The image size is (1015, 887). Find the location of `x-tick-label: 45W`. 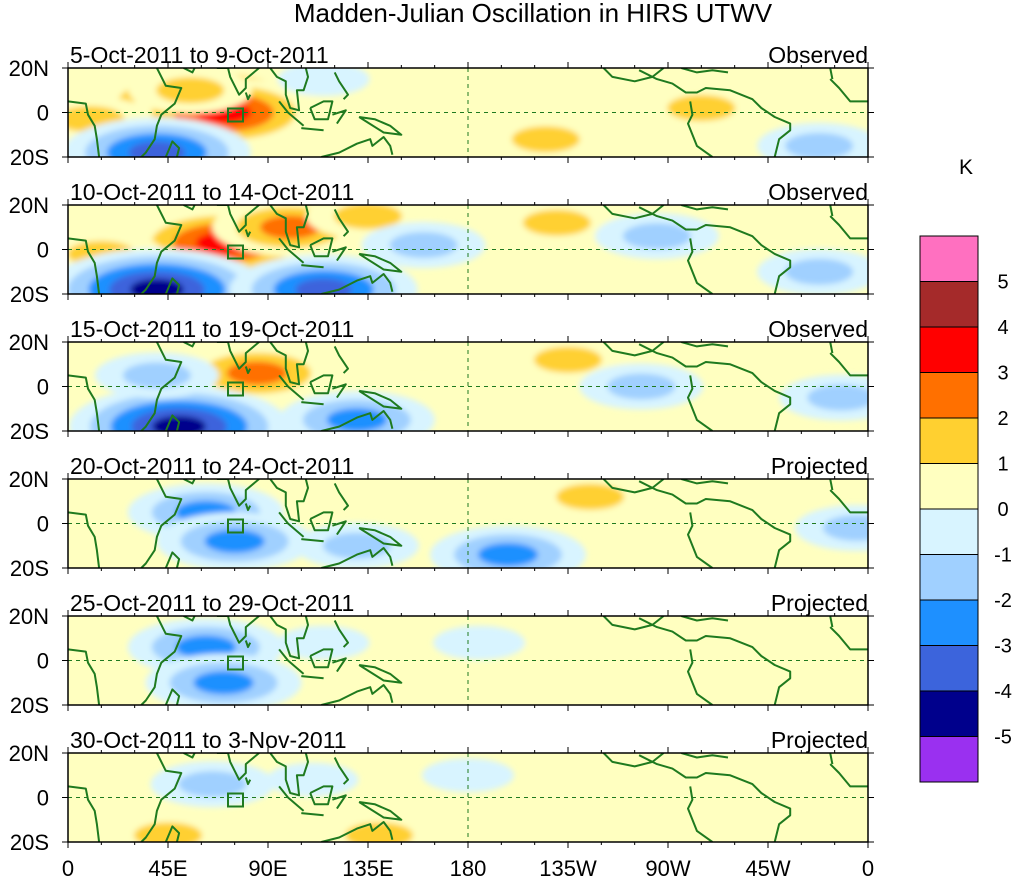

x-tick-label: 45W is located at coordinates (767, 868).